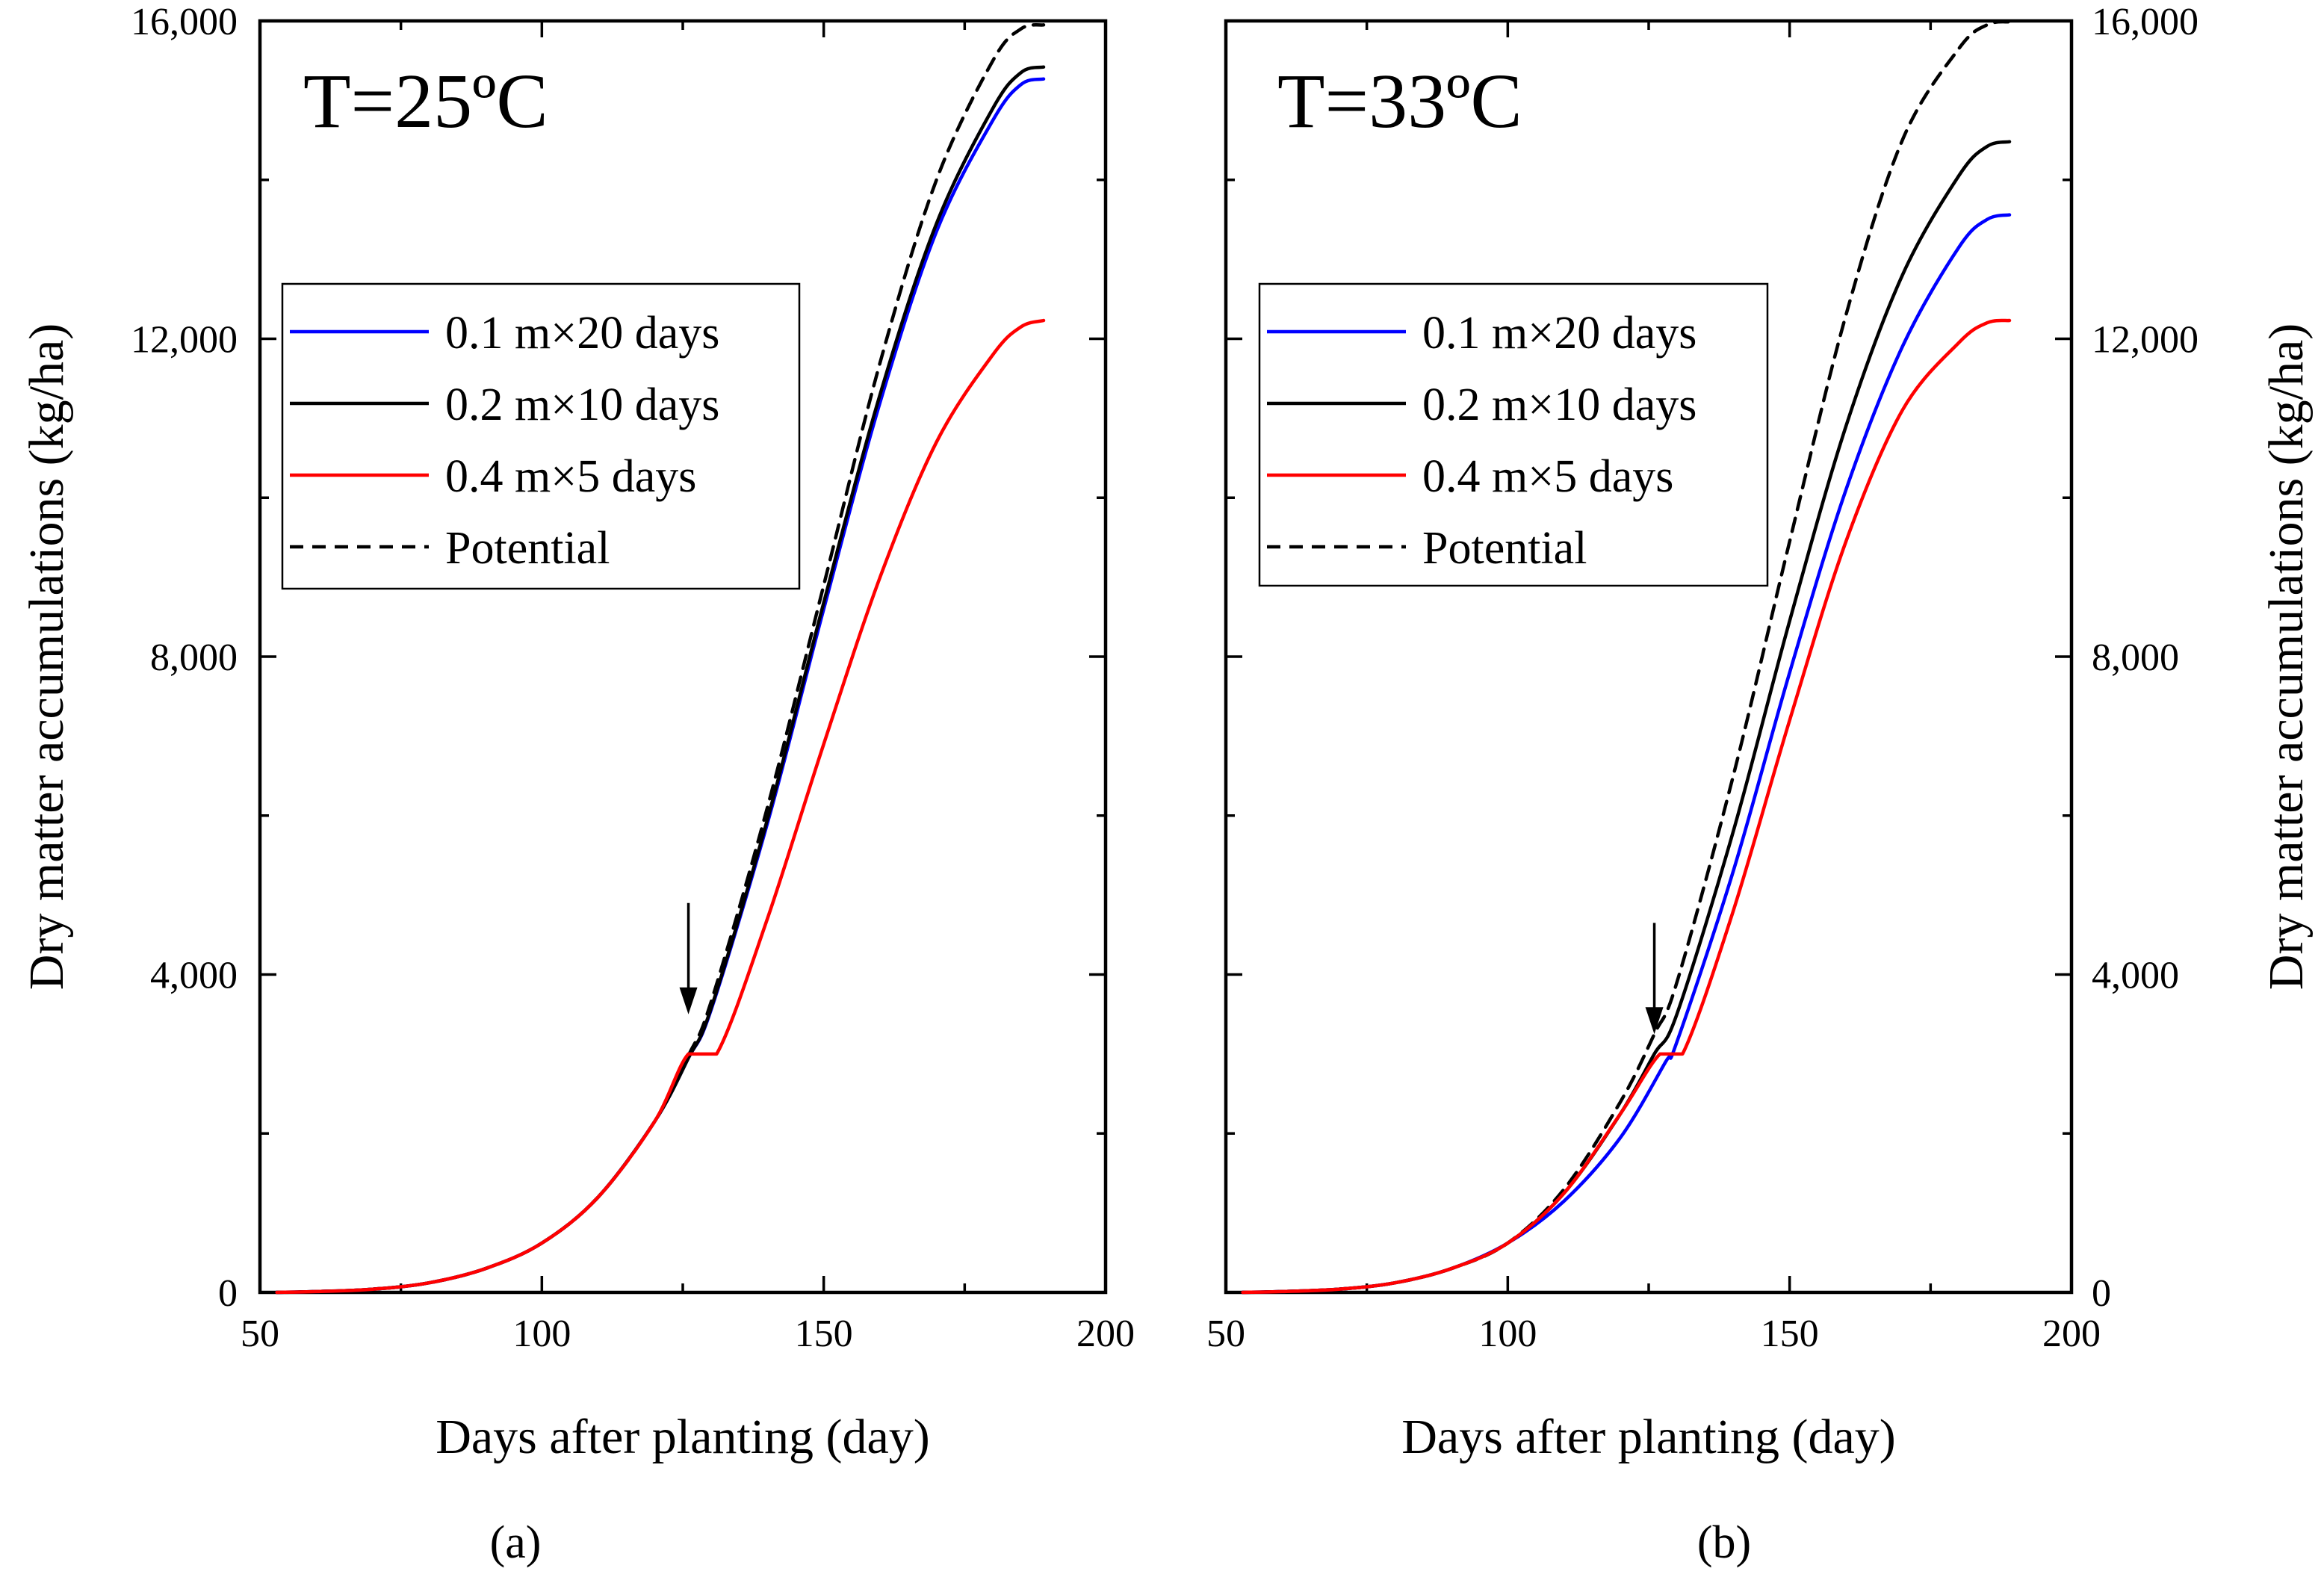  I want to click on panel-a-ylabel: Dry matter accumulations (kg/ha), so click(46, 657).